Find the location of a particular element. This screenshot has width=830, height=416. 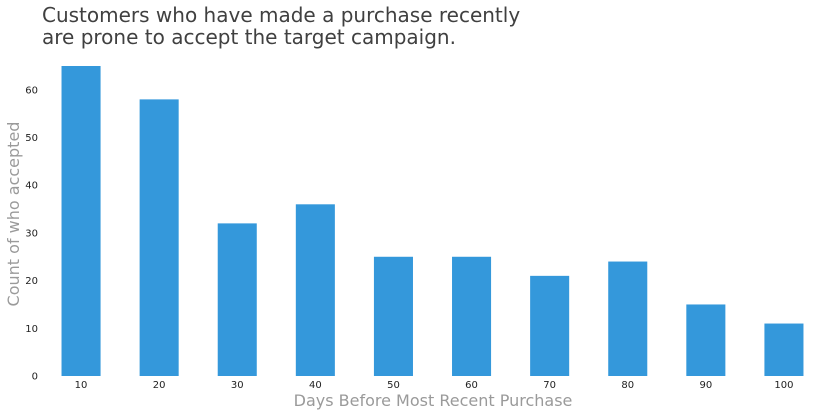

y-axis-title: Count of who accepted is located at coordinates (13, 214).